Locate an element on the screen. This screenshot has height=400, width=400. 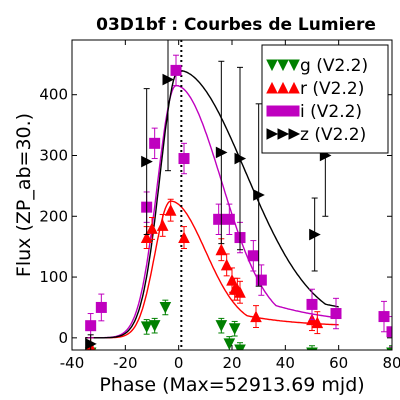
y-tick-label: 100 is located at coordinates (53, 277).